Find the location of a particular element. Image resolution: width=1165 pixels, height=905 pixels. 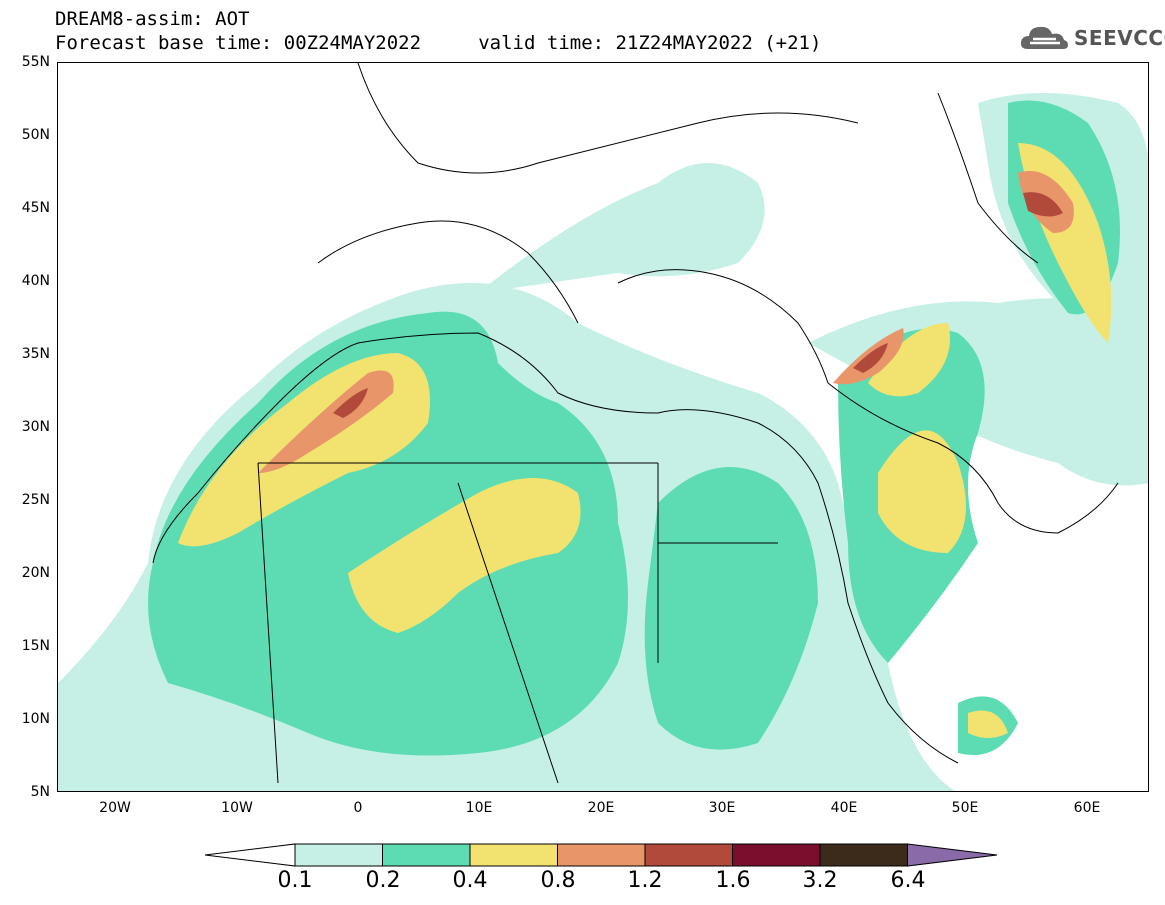

lat-label: 50N is located at coordinates (35, 135).